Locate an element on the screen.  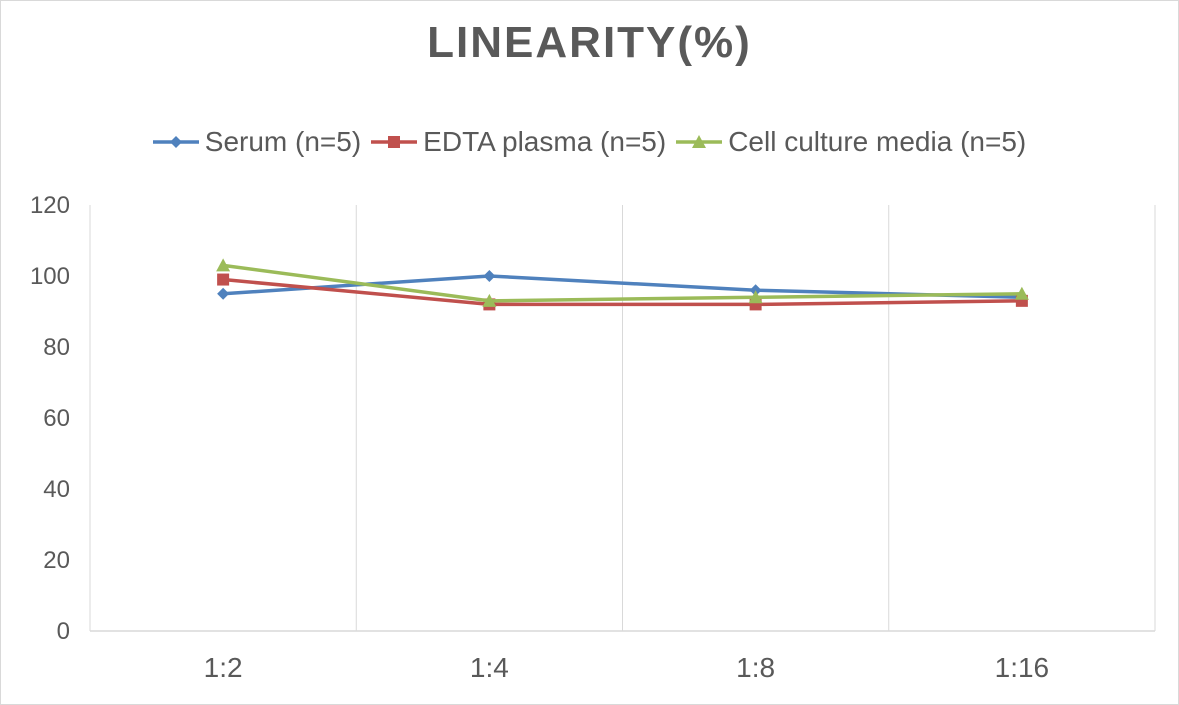
x-tick-label: 1:2 is located at coordinates (223, 667).